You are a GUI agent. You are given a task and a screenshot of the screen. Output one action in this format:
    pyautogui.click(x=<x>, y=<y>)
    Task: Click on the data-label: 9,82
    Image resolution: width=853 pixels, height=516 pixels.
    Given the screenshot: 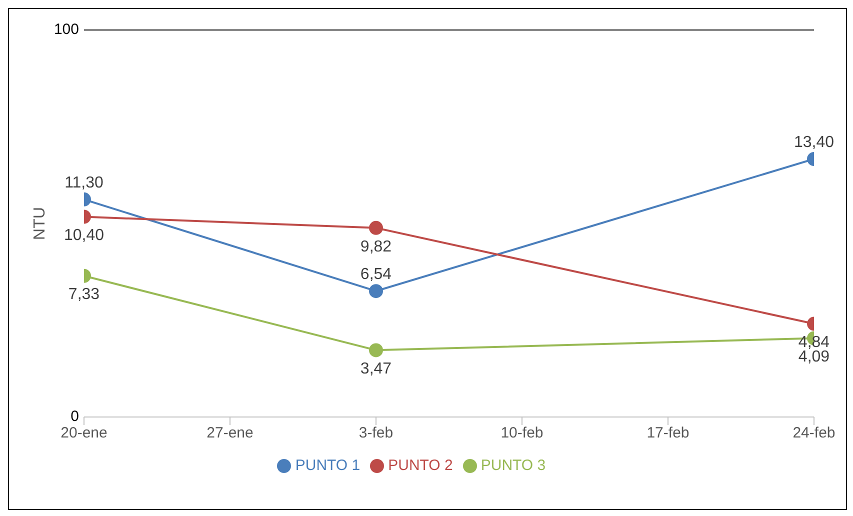 What is the action you would take?
    pyautogui.click(x=376, y=247)
    